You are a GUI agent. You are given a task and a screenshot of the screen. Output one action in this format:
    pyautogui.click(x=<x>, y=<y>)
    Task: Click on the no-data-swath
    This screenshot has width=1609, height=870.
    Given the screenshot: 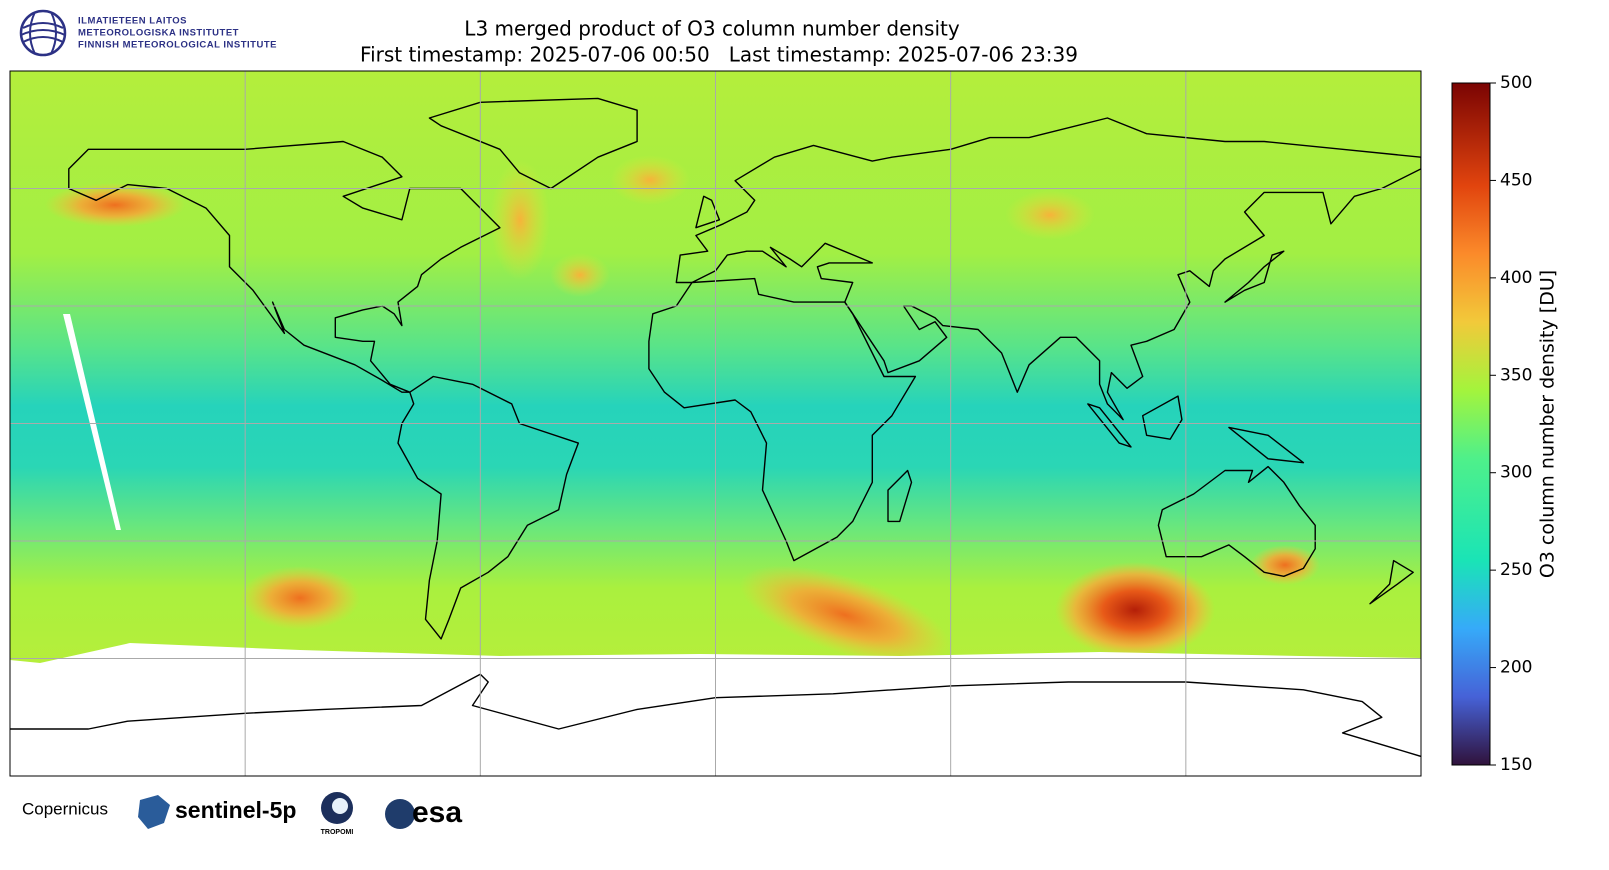 What is the action you would take?
    pyautogui.click(x=92, y=422)
    